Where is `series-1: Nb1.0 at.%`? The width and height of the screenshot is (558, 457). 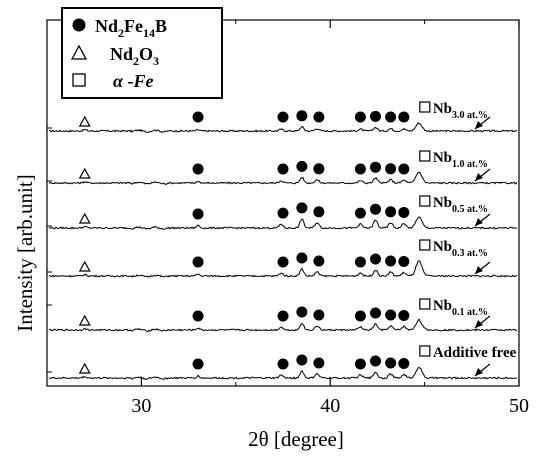 series-1: Nb1.0 at.% is located at coordinates (283, 167).